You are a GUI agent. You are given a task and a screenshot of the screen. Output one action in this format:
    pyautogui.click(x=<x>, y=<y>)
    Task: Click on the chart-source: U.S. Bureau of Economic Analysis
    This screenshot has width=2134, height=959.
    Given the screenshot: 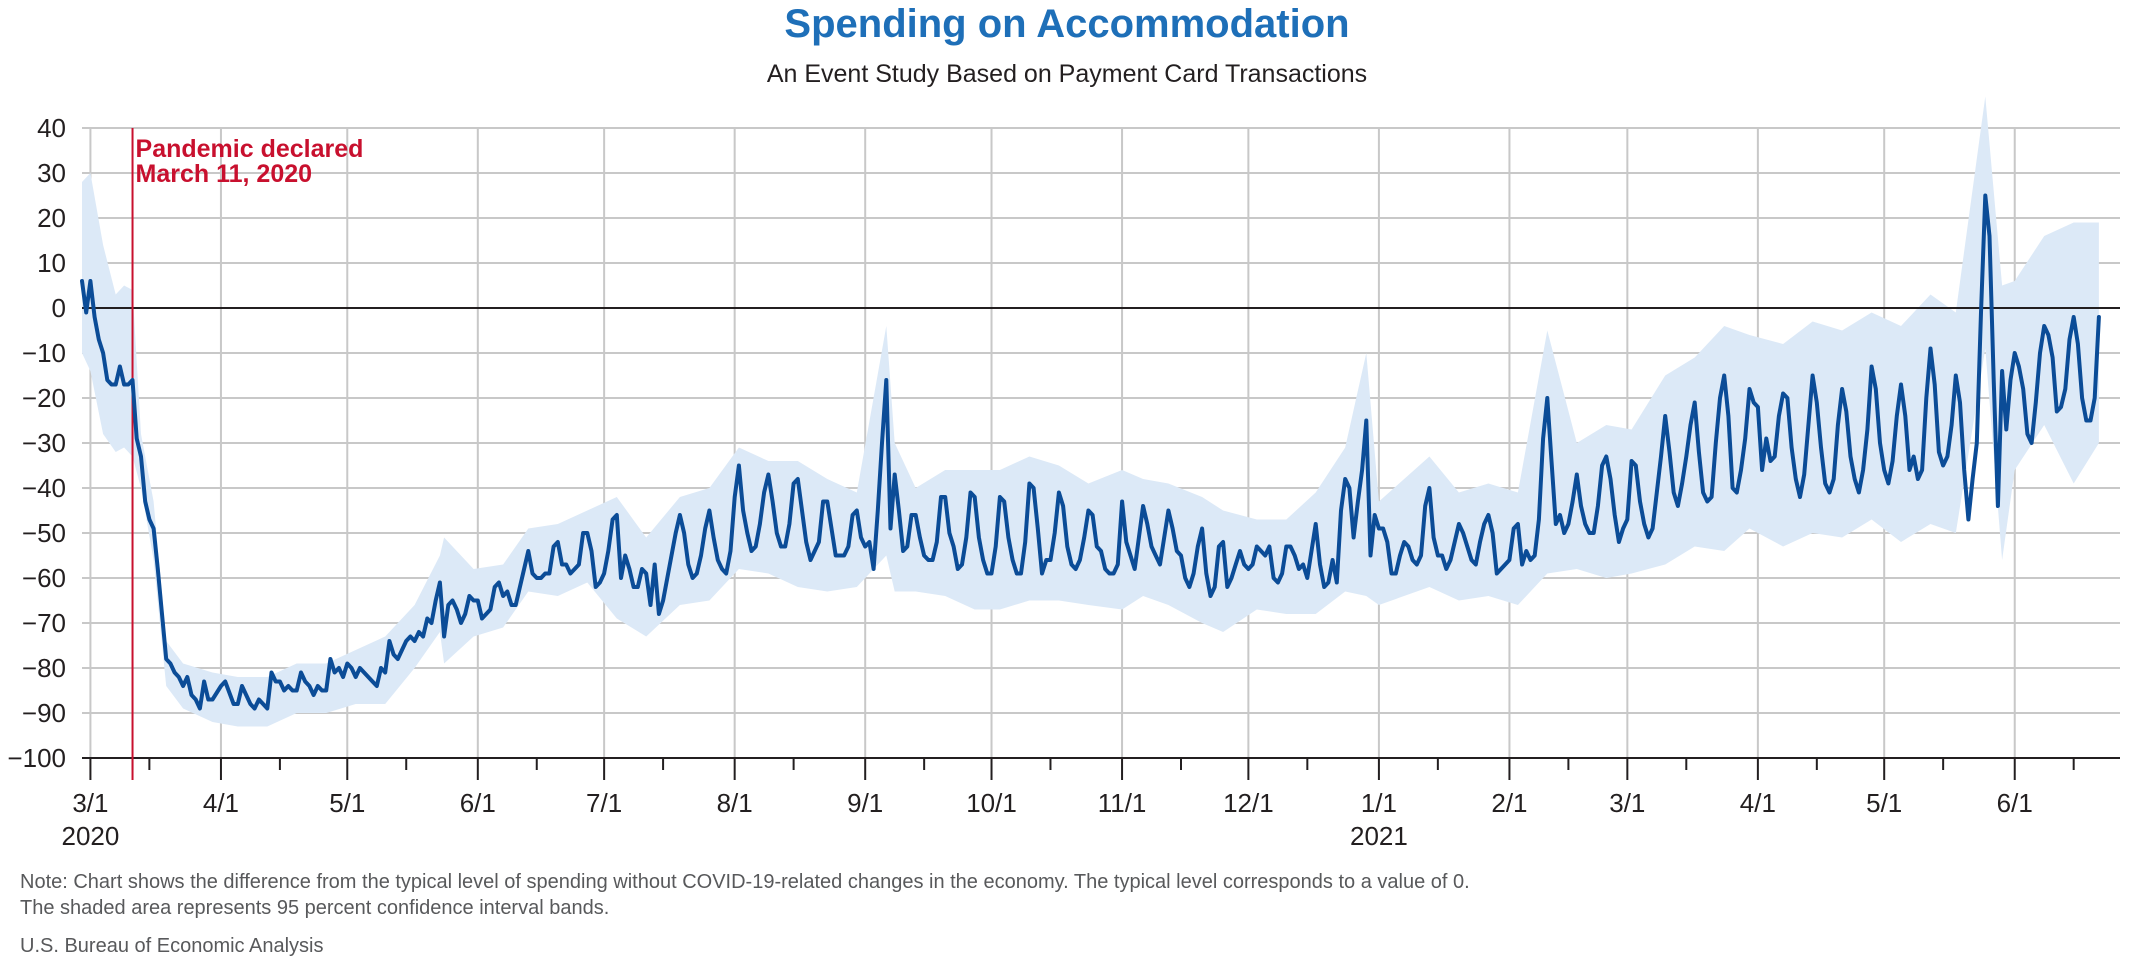 What is the action you would take?
    pyautogui.click(x=172, y=946)
    